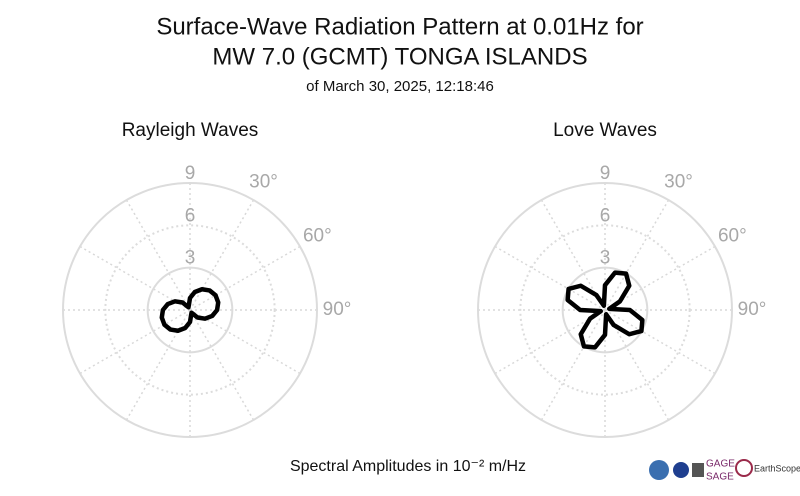  Describe the element at coordinates (605, 130) in the screenshot. I see `panel-title: Love Waves` at that location.